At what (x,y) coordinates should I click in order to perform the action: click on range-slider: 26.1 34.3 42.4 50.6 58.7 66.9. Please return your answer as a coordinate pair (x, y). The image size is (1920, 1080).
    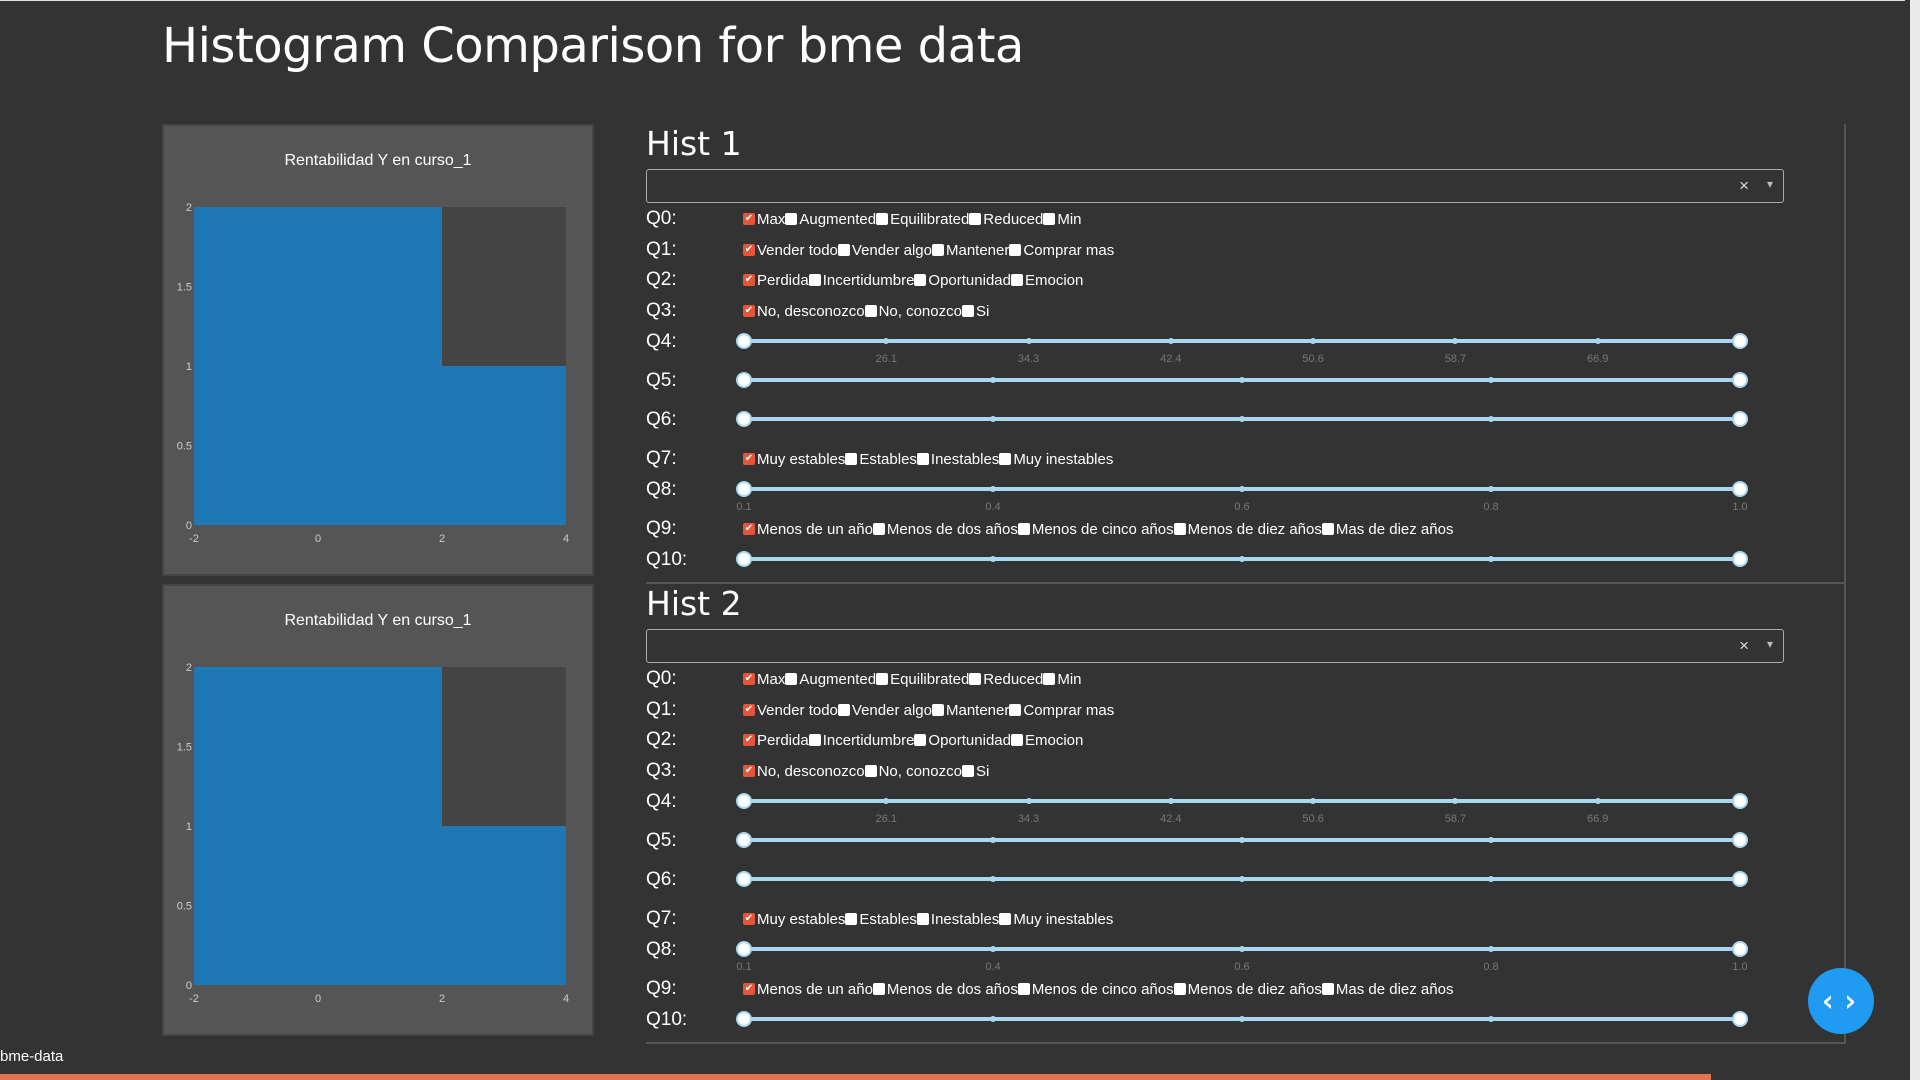
    Looking at the image, I should click on (1242, 807).